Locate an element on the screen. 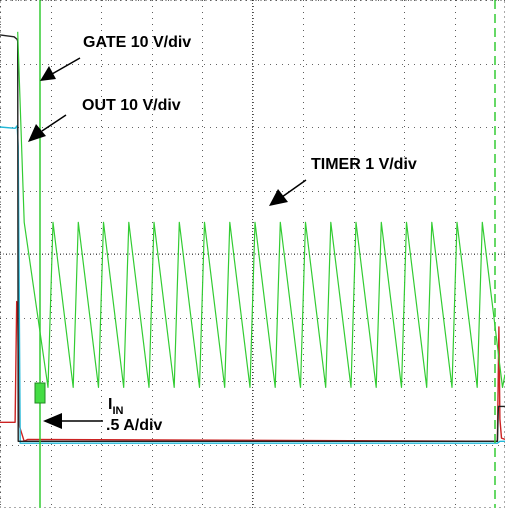  out-arrow is located at coordinates (47, 128).